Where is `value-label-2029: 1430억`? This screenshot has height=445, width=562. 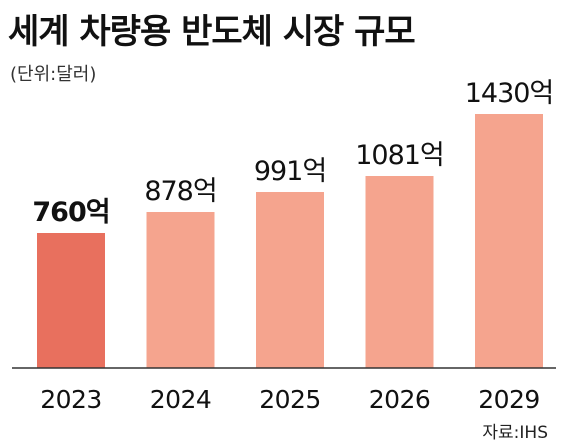
value-label-2029: 1430억 is located at coordinates (509, 93).